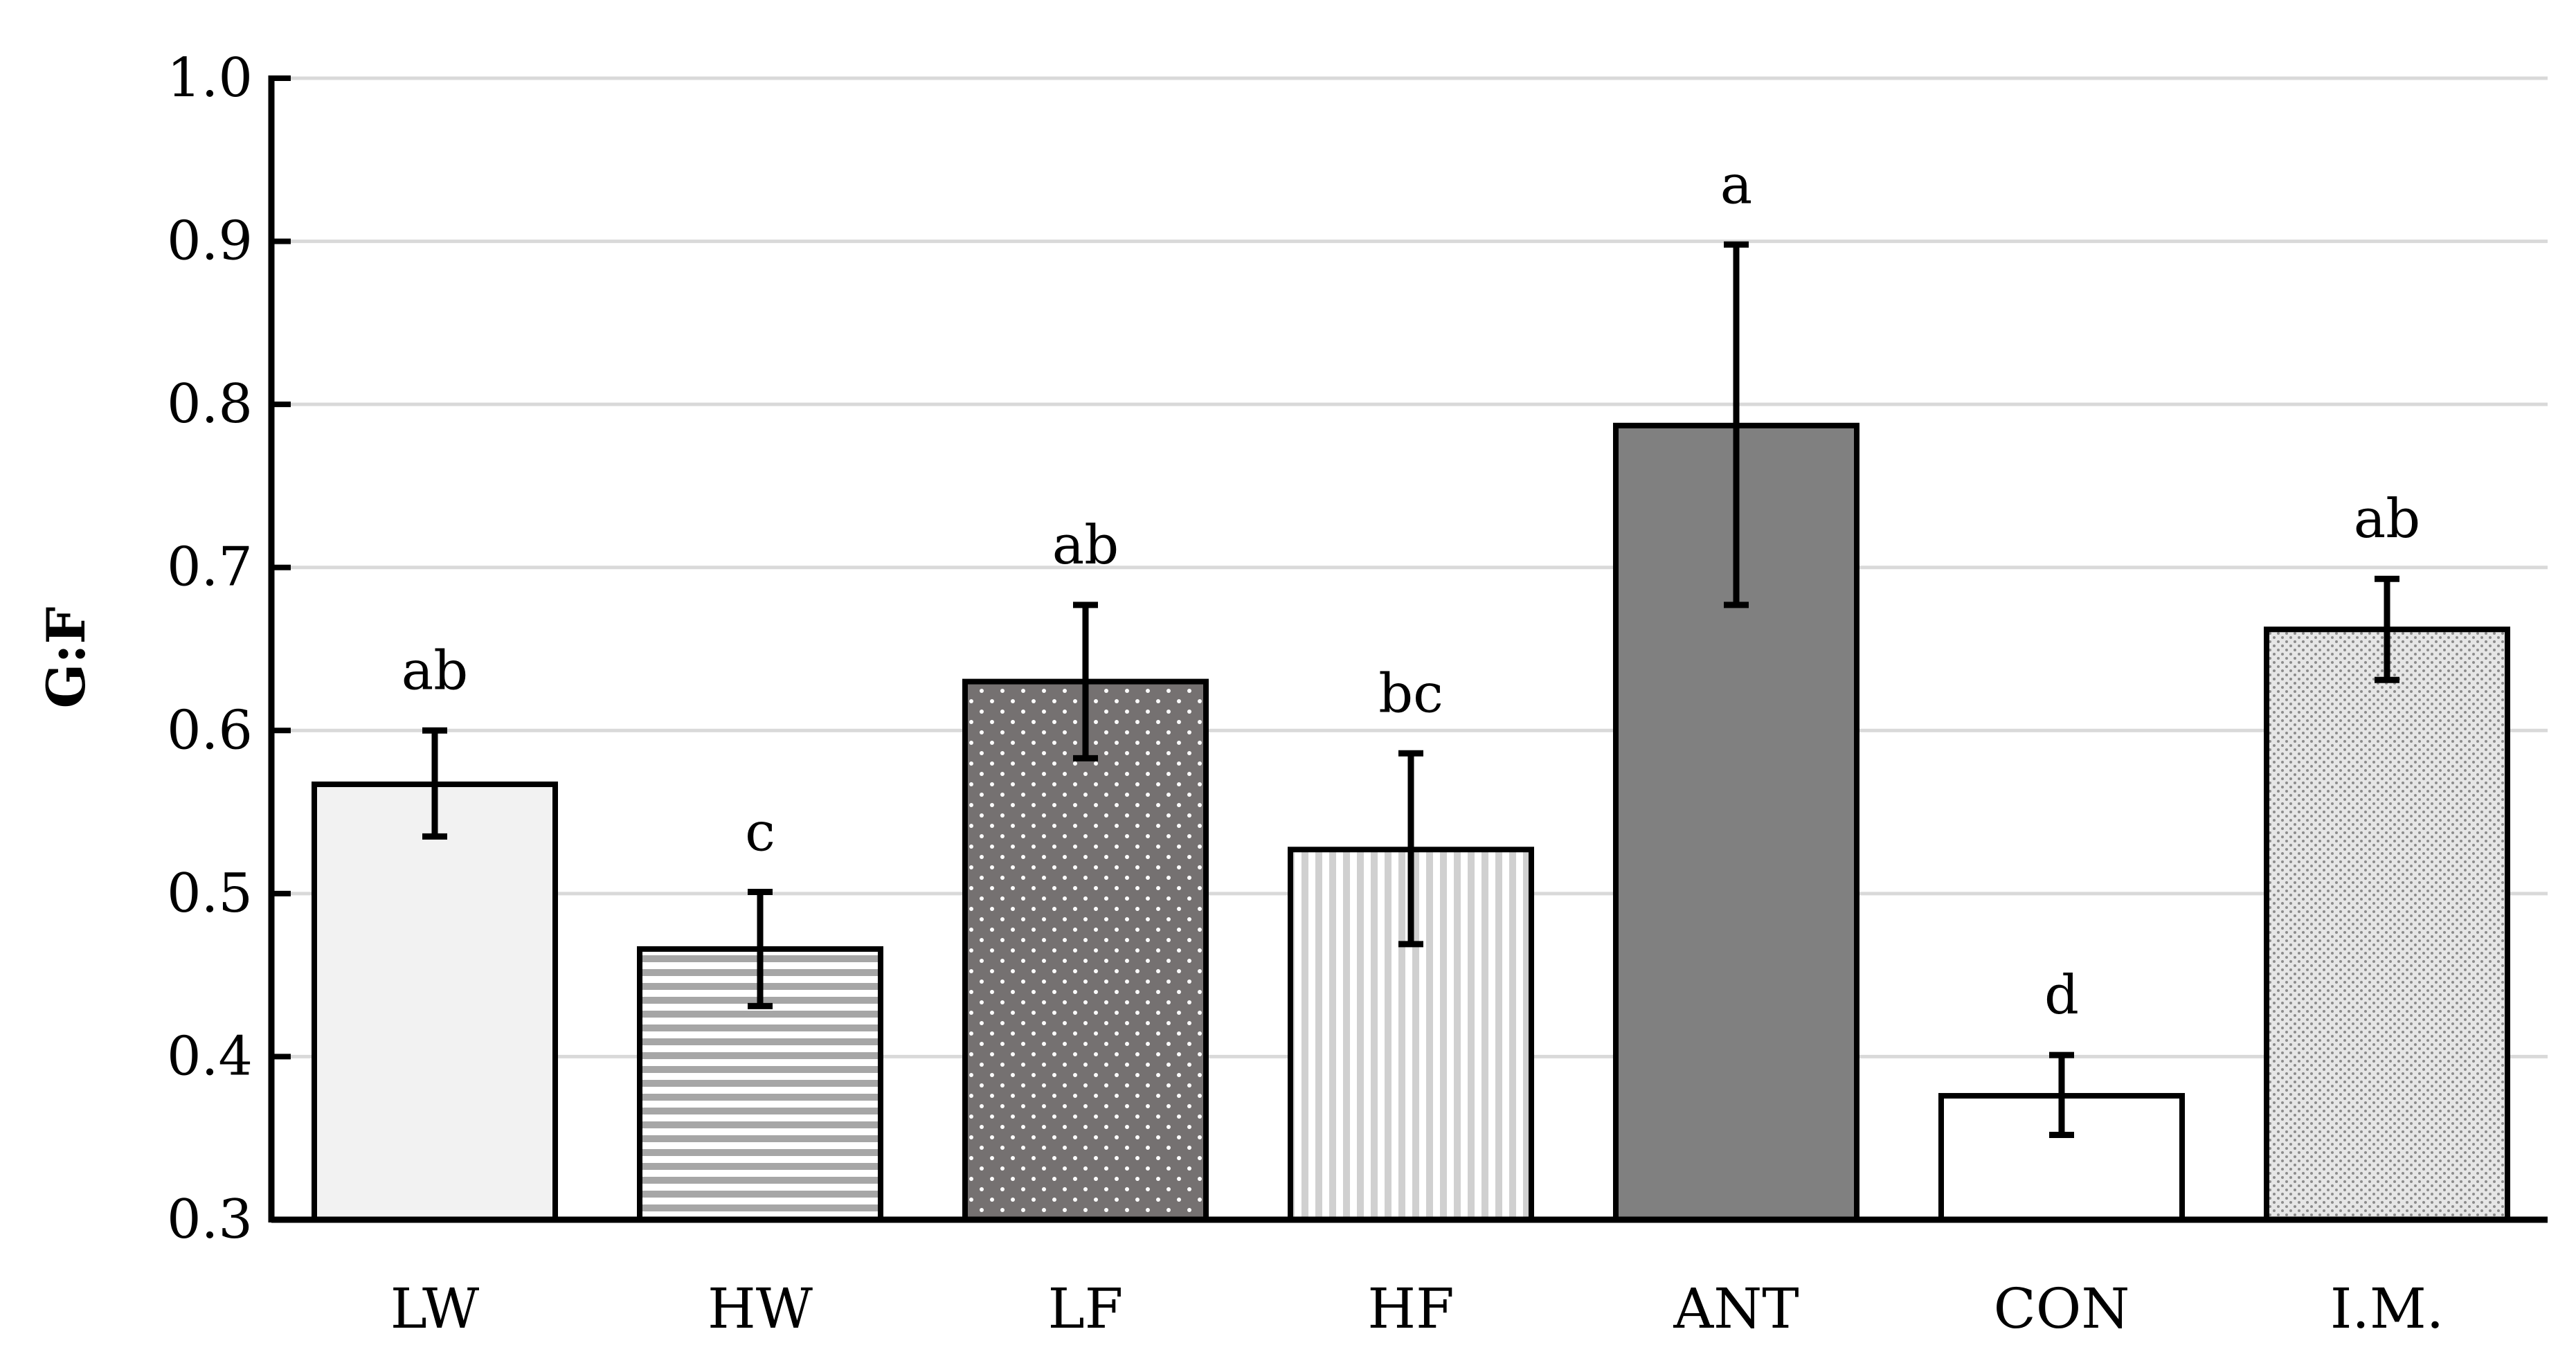 This screenshot has width=2576, height=1354. I want to click on y-tick-label: 0.7, so click(210, 567).